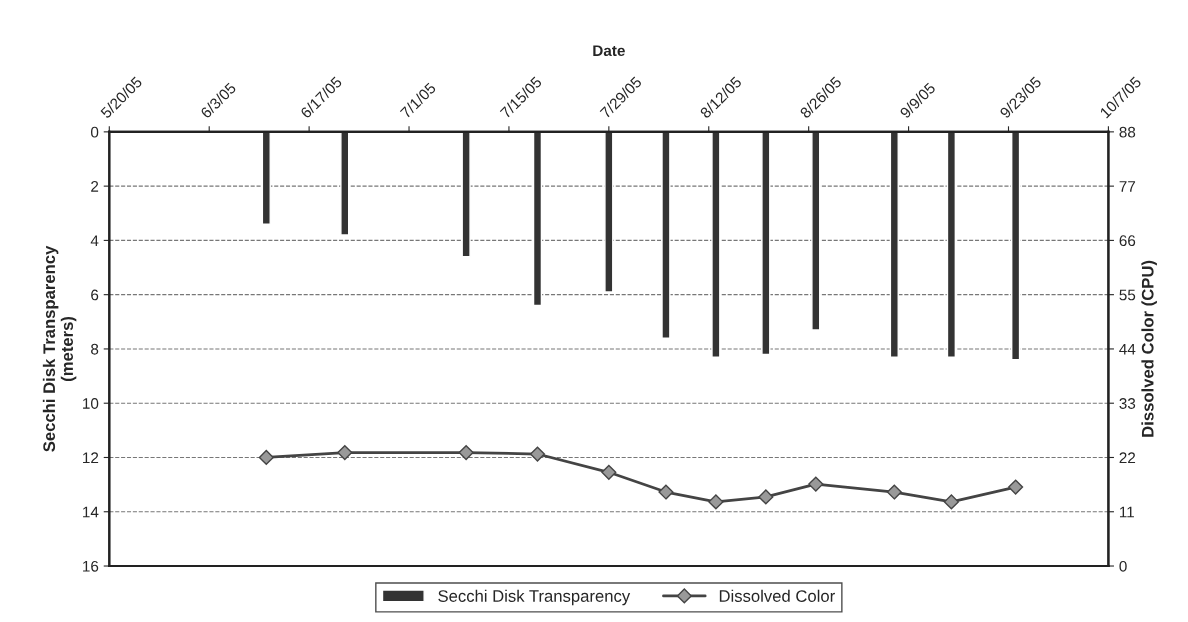 The width and height of the screenshot is (1188, 622). I want to click on y-tick-label: 10, so click(91, 403).